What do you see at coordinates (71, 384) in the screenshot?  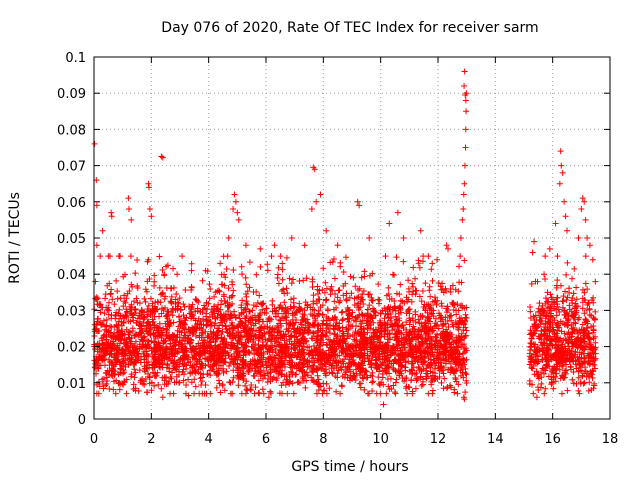 I see `y-tick-label: 0.01` at bounding box center [71, 384].